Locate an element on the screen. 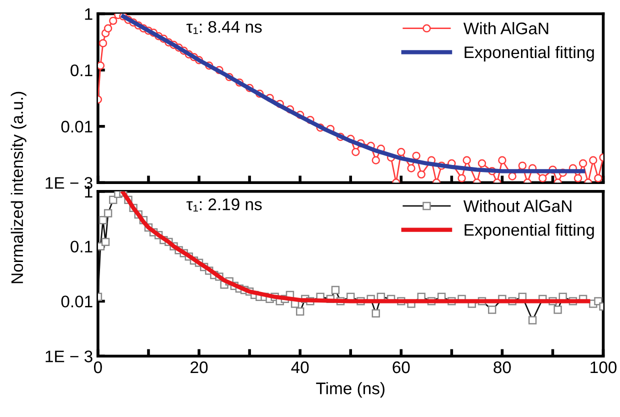  x-tick-label: 100 is located at coordinates (603, 367).